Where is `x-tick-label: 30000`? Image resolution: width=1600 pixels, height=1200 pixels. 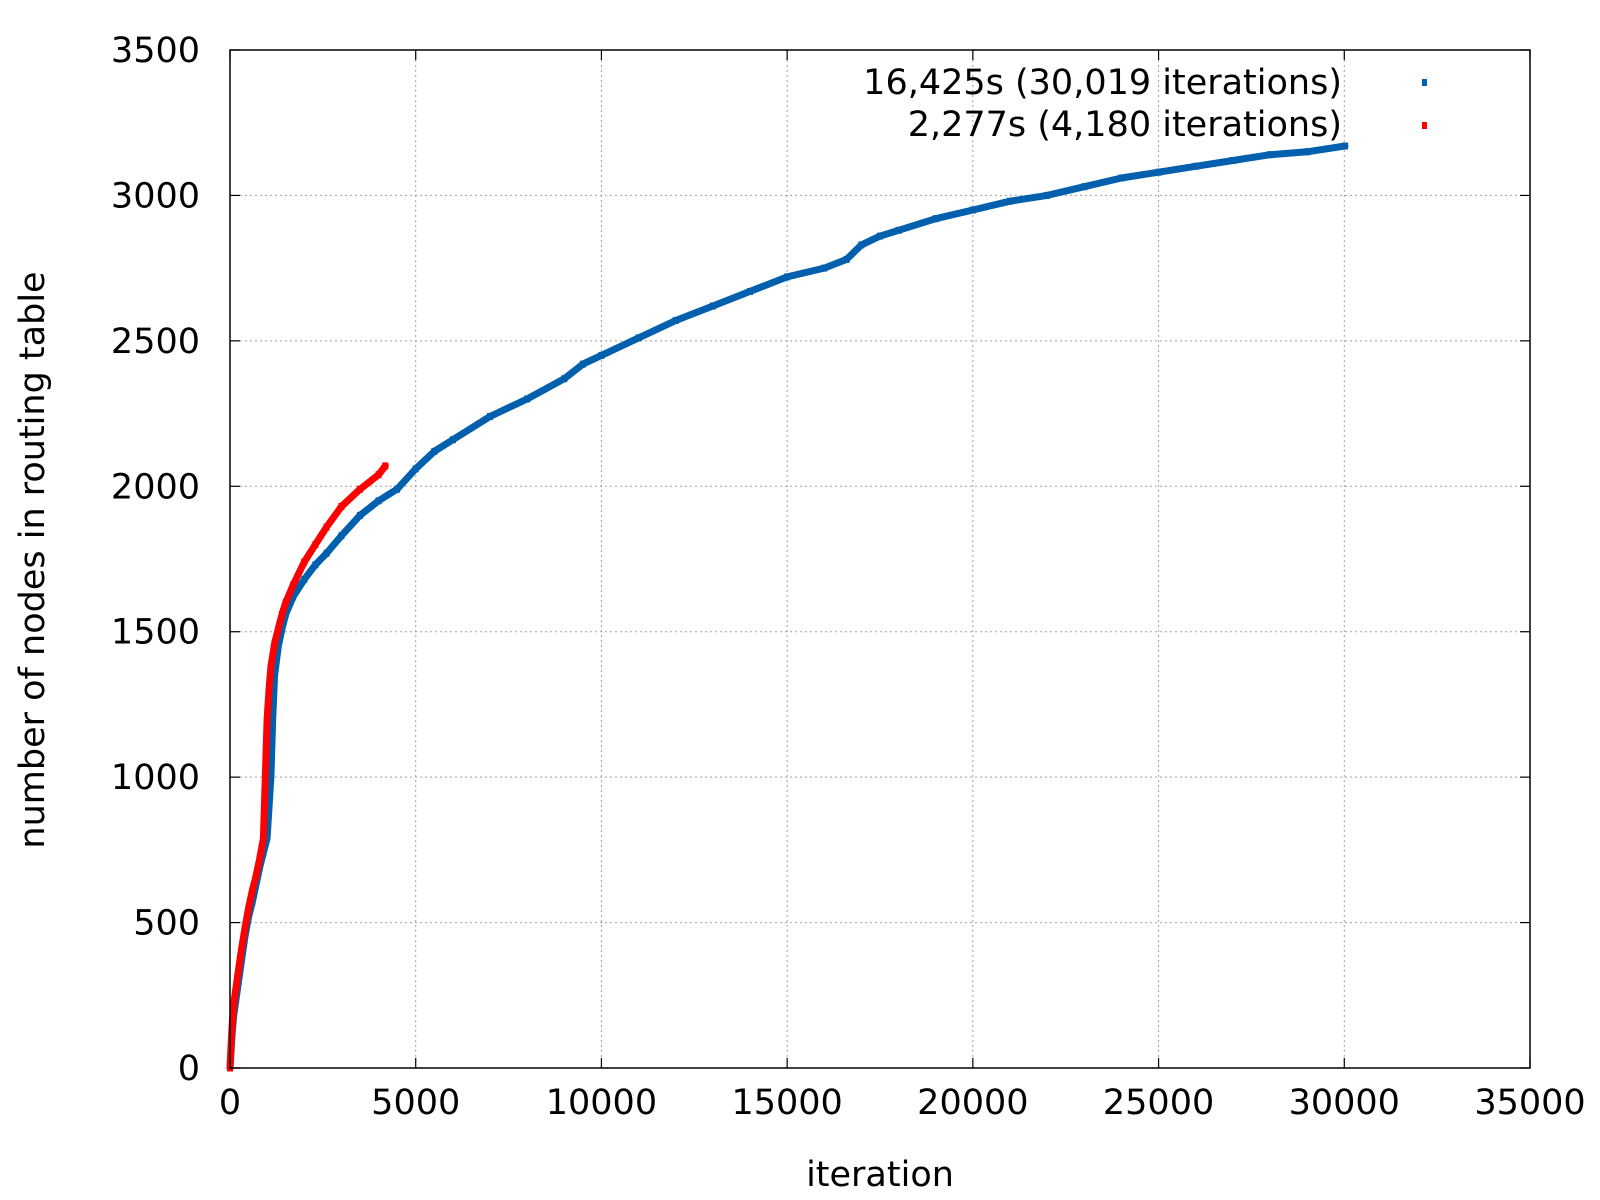 x-tick-label: 30000 is located at coordinates (1344, 1103).